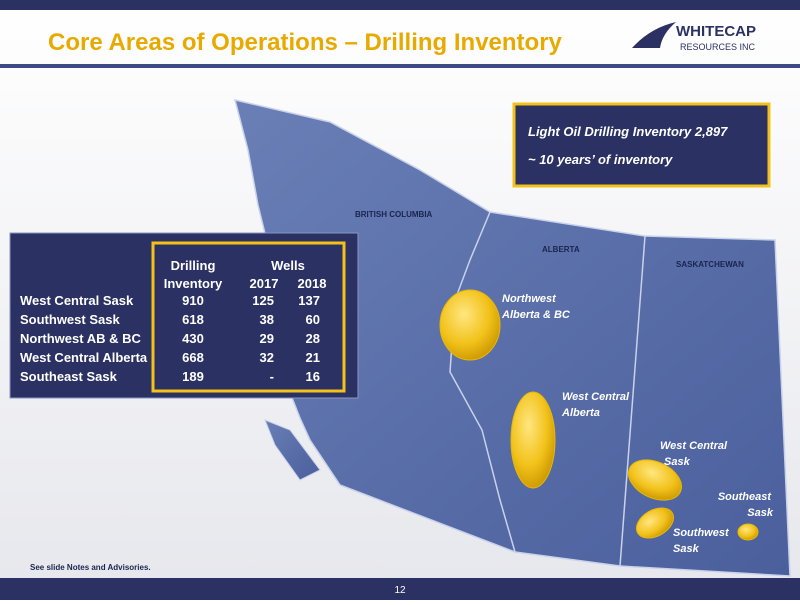 The height and width of the screenshot is (605, 800). What do you see at coordinates (654, 35) in the screenshot?
I see `logo-mark` at bounding box center [654, 35].